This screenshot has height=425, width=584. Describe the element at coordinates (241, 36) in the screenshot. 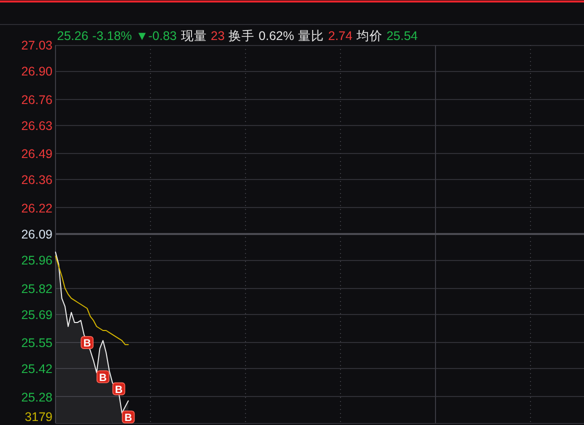

I see `text: 换手` at that location.